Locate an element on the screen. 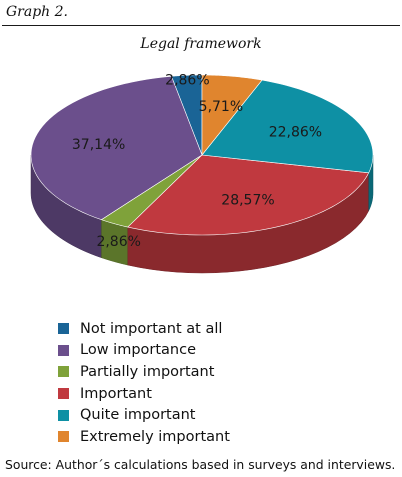 The image size is (402, 477). legend-item: Extremely important is located at coordinates (144, 437).